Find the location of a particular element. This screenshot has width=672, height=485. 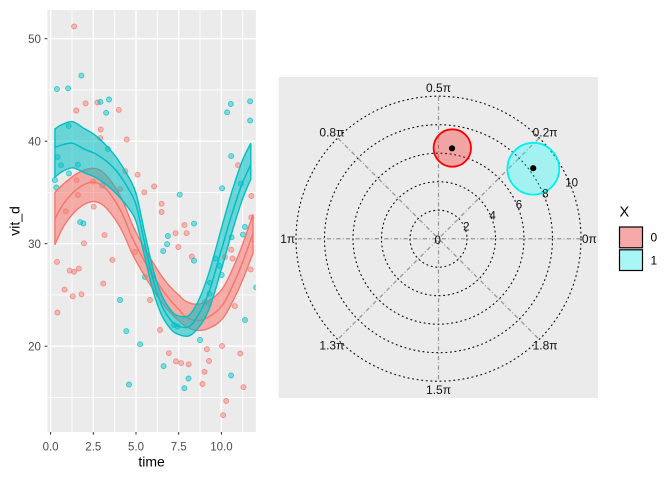

svg-text: 2 is located at coordinates (466, 227).